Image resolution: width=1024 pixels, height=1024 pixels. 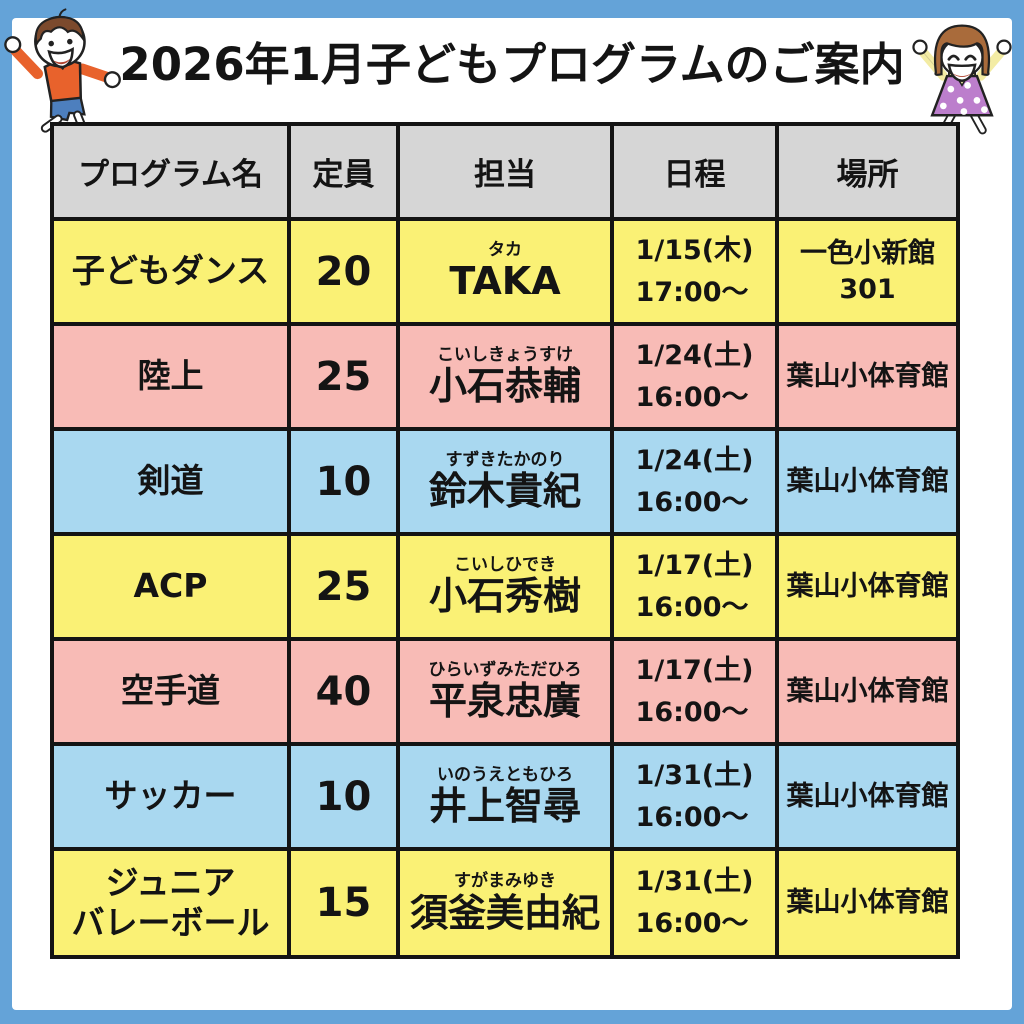 What do you see at coordinates (505, 564) in the screenshot?
I see `instructor-furigana: こいしひでき` at bounding box center [505, 564].